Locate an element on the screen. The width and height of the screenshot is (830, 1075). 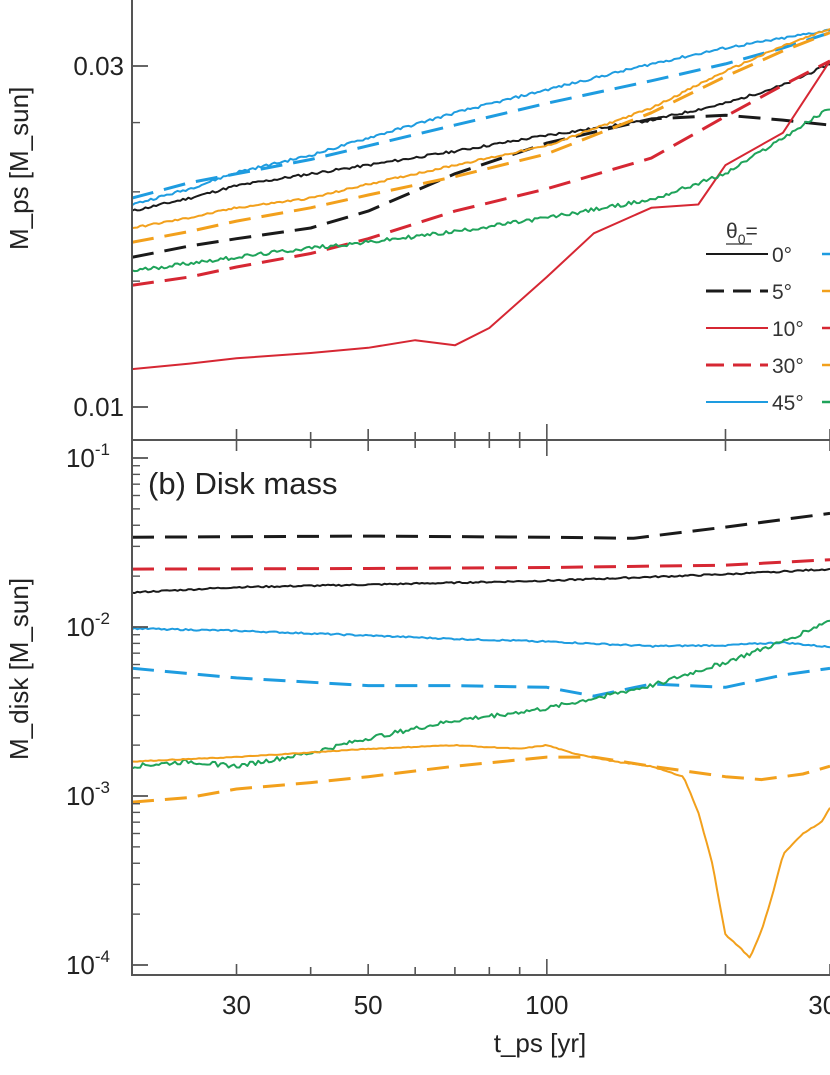
legend-title-theta: θ is located at coordinates (732, 231).